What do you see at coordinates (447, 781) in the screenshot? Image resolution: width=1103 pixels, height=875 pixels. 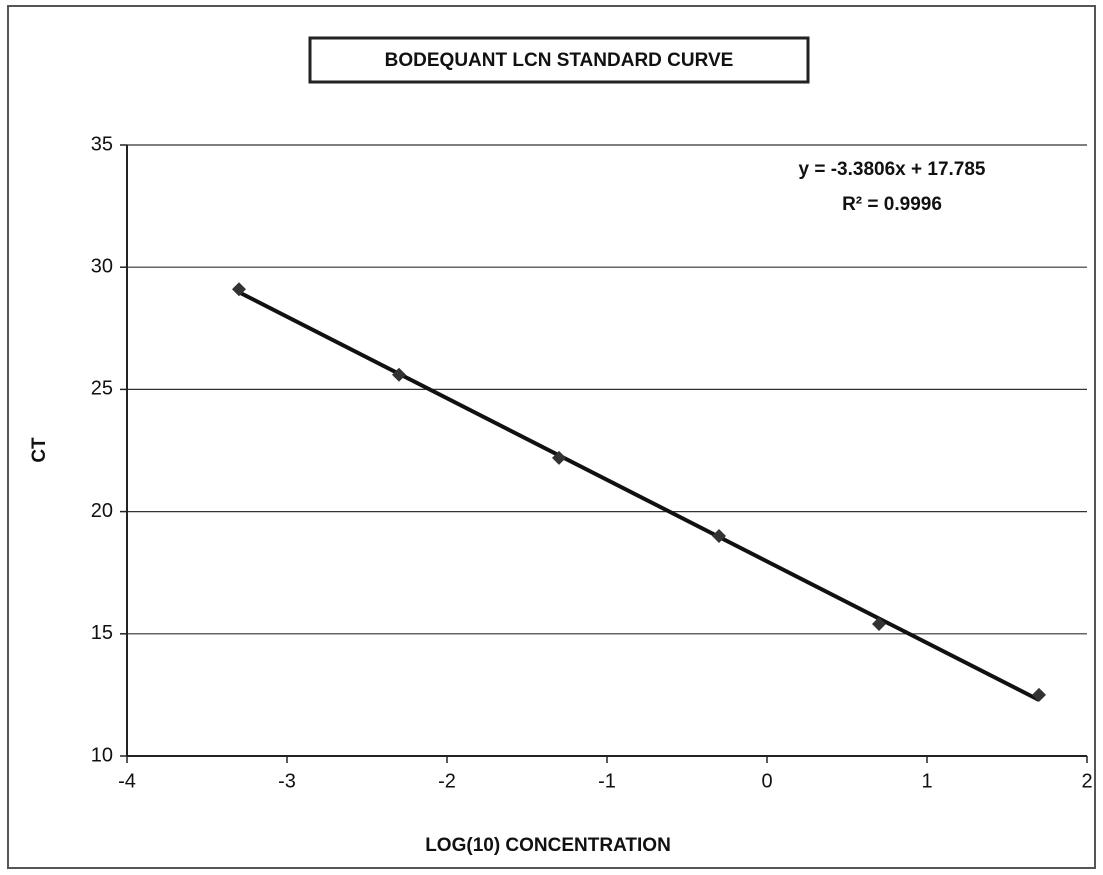 I see `x-tick-label: -2` at bounding box center [447, 781].